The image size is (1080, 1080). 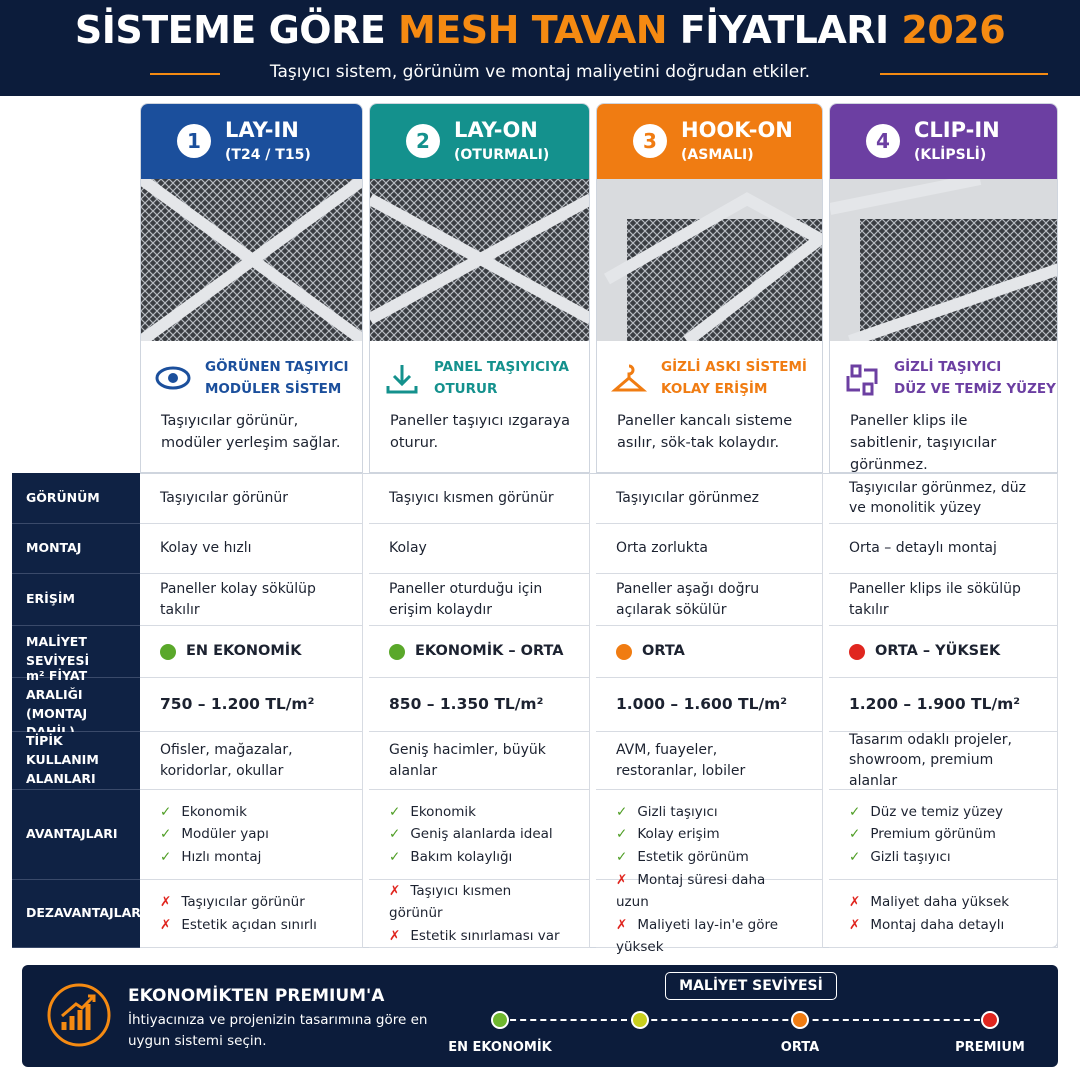 I want to click on cell-text: Taşıyıcı kısmen görünür, so click(x=471, y=497).